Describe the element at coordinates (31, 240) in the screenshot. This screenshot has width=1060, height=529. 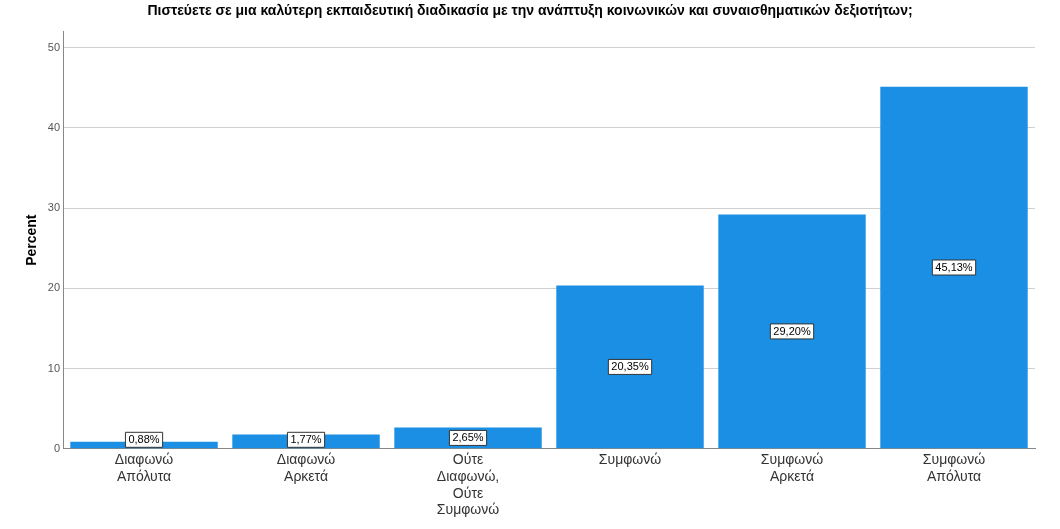
I see `y-axis-title: Percent` at that location.